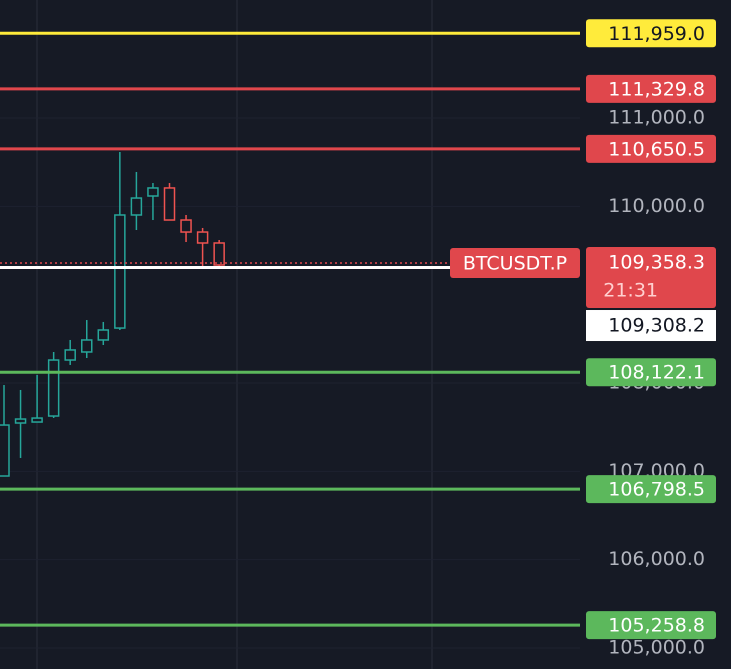 This screenshot has width=731, height=669. What do you see at coordinates (656, 626) in the screenshot?
I see `level-label: 105,258.8` at bounding box center [656, 626].